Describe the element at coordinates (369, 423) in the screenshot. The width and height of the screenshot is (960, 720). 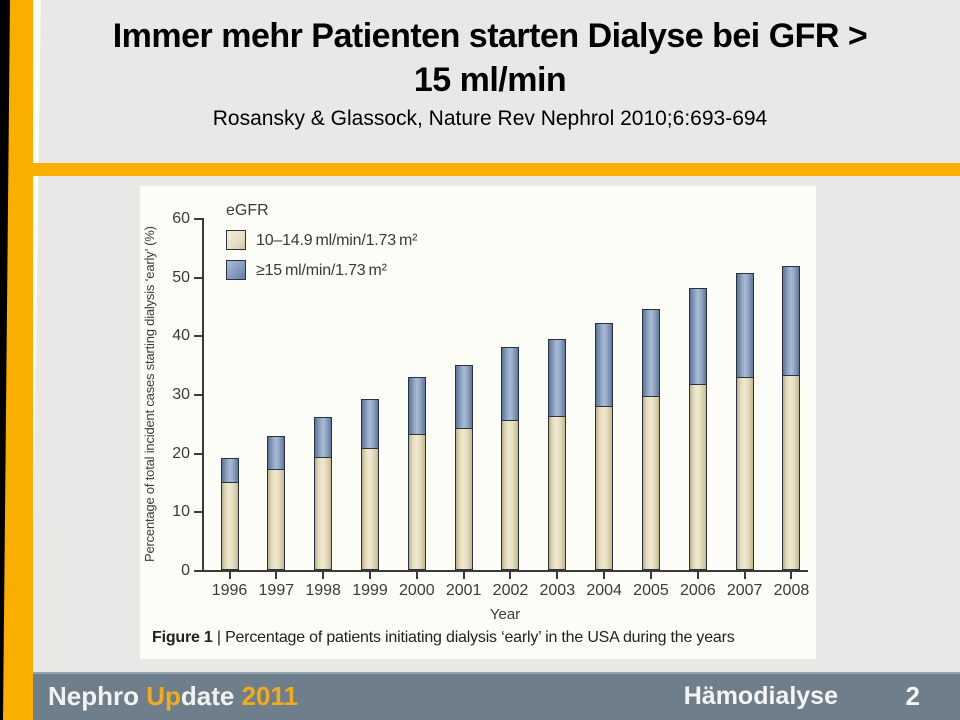
I see `bar-segment-blue-1999` at that location.